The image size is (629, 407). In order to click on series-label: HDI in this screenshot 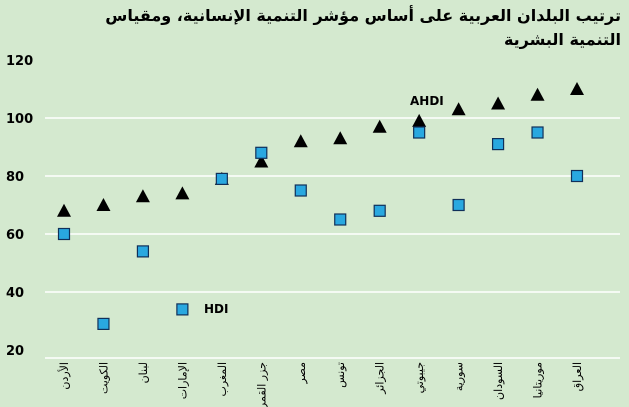, I will do `click(216, 309)`.